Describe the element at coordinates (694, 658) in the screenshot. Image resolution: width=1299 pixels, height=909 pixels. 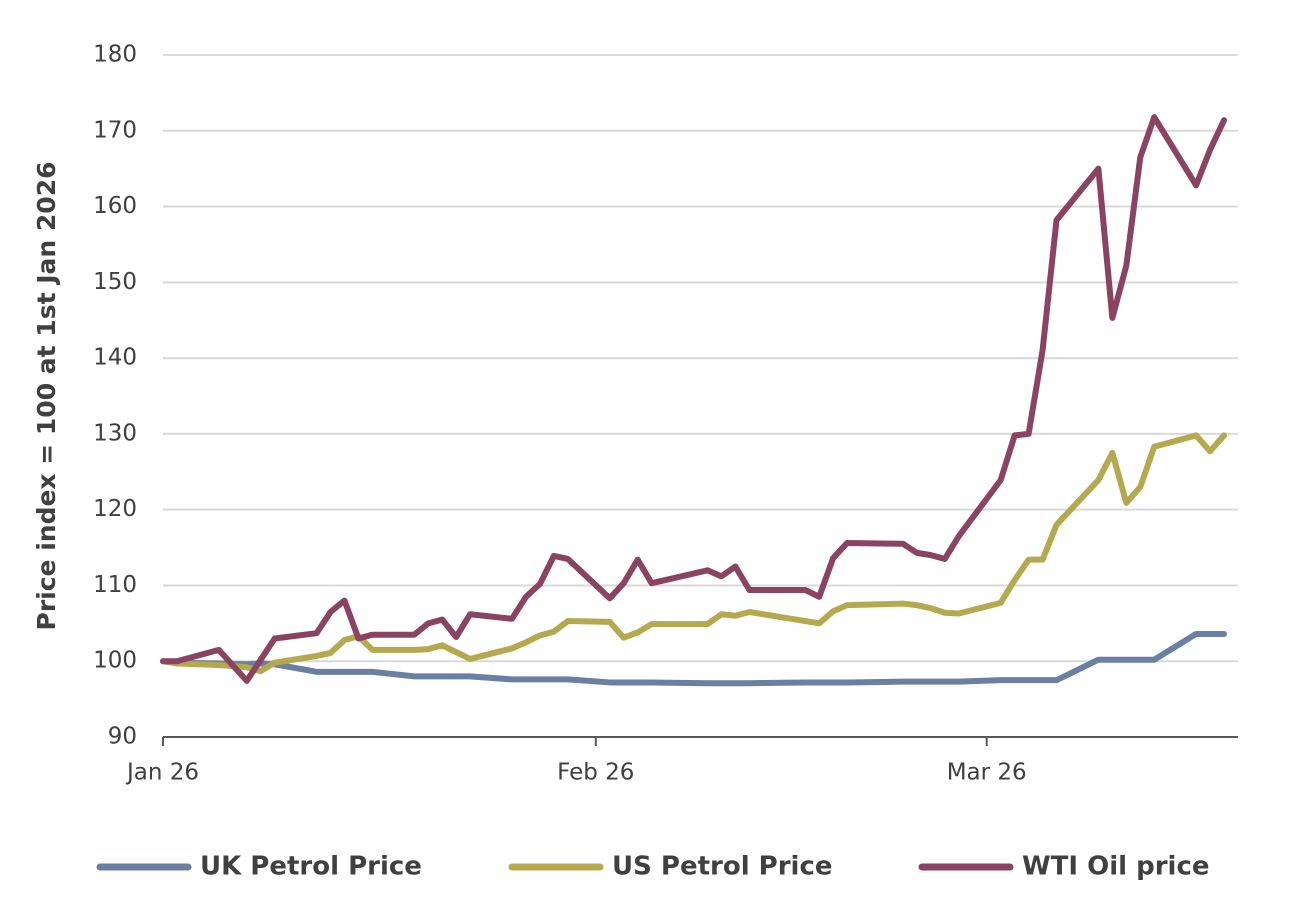
I see `series-line` at that location.